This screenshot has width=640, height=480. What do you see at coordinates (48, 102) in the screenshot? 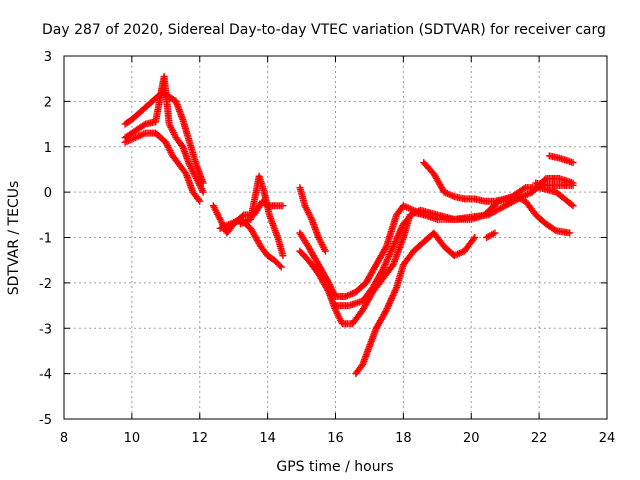
I see `y-tick-label: 2` at bounding box center [48, 102].